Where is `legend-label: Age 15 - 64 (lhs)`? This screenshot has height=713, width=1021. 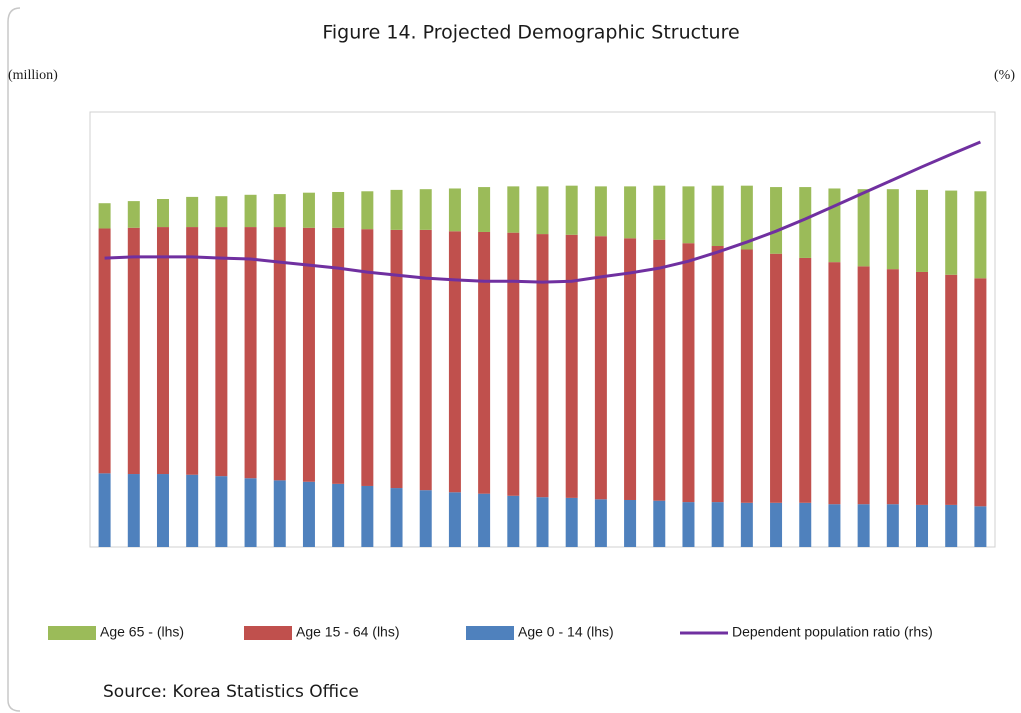 legend-label: Age 15 - 64 (lhs) is located at coordinates (348, 632).